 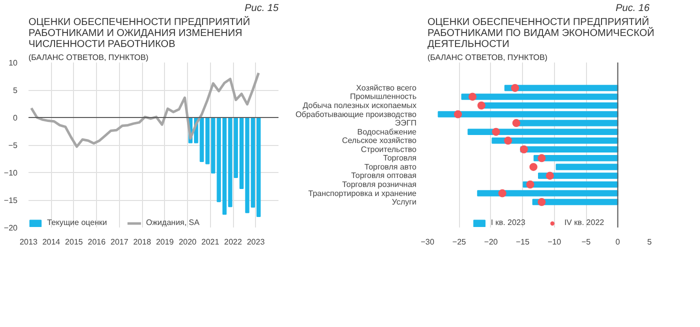 What do you see at coordinates (389, 149) in the screenshot?
I see `y-tick-label: Строительство` at bounding box center [389, 149].